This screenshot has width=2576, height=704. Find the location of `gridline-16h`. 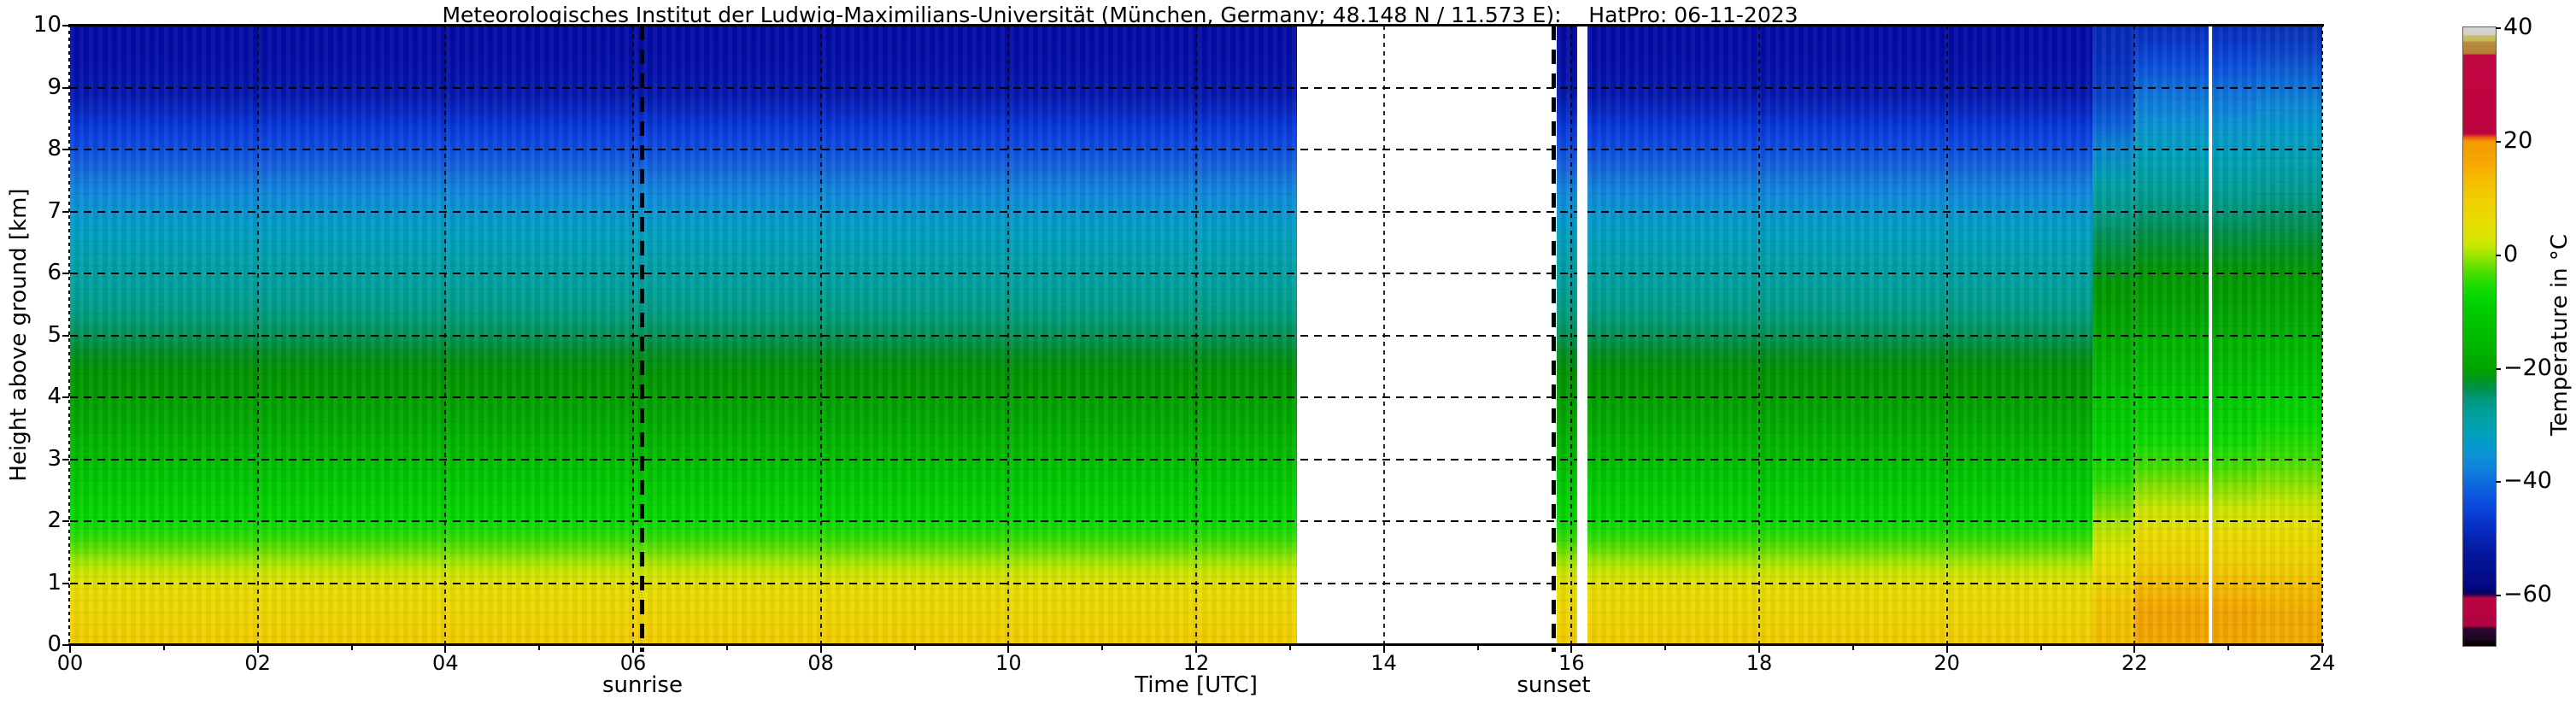

gridline-16h is located at coordinates (1571, 335).